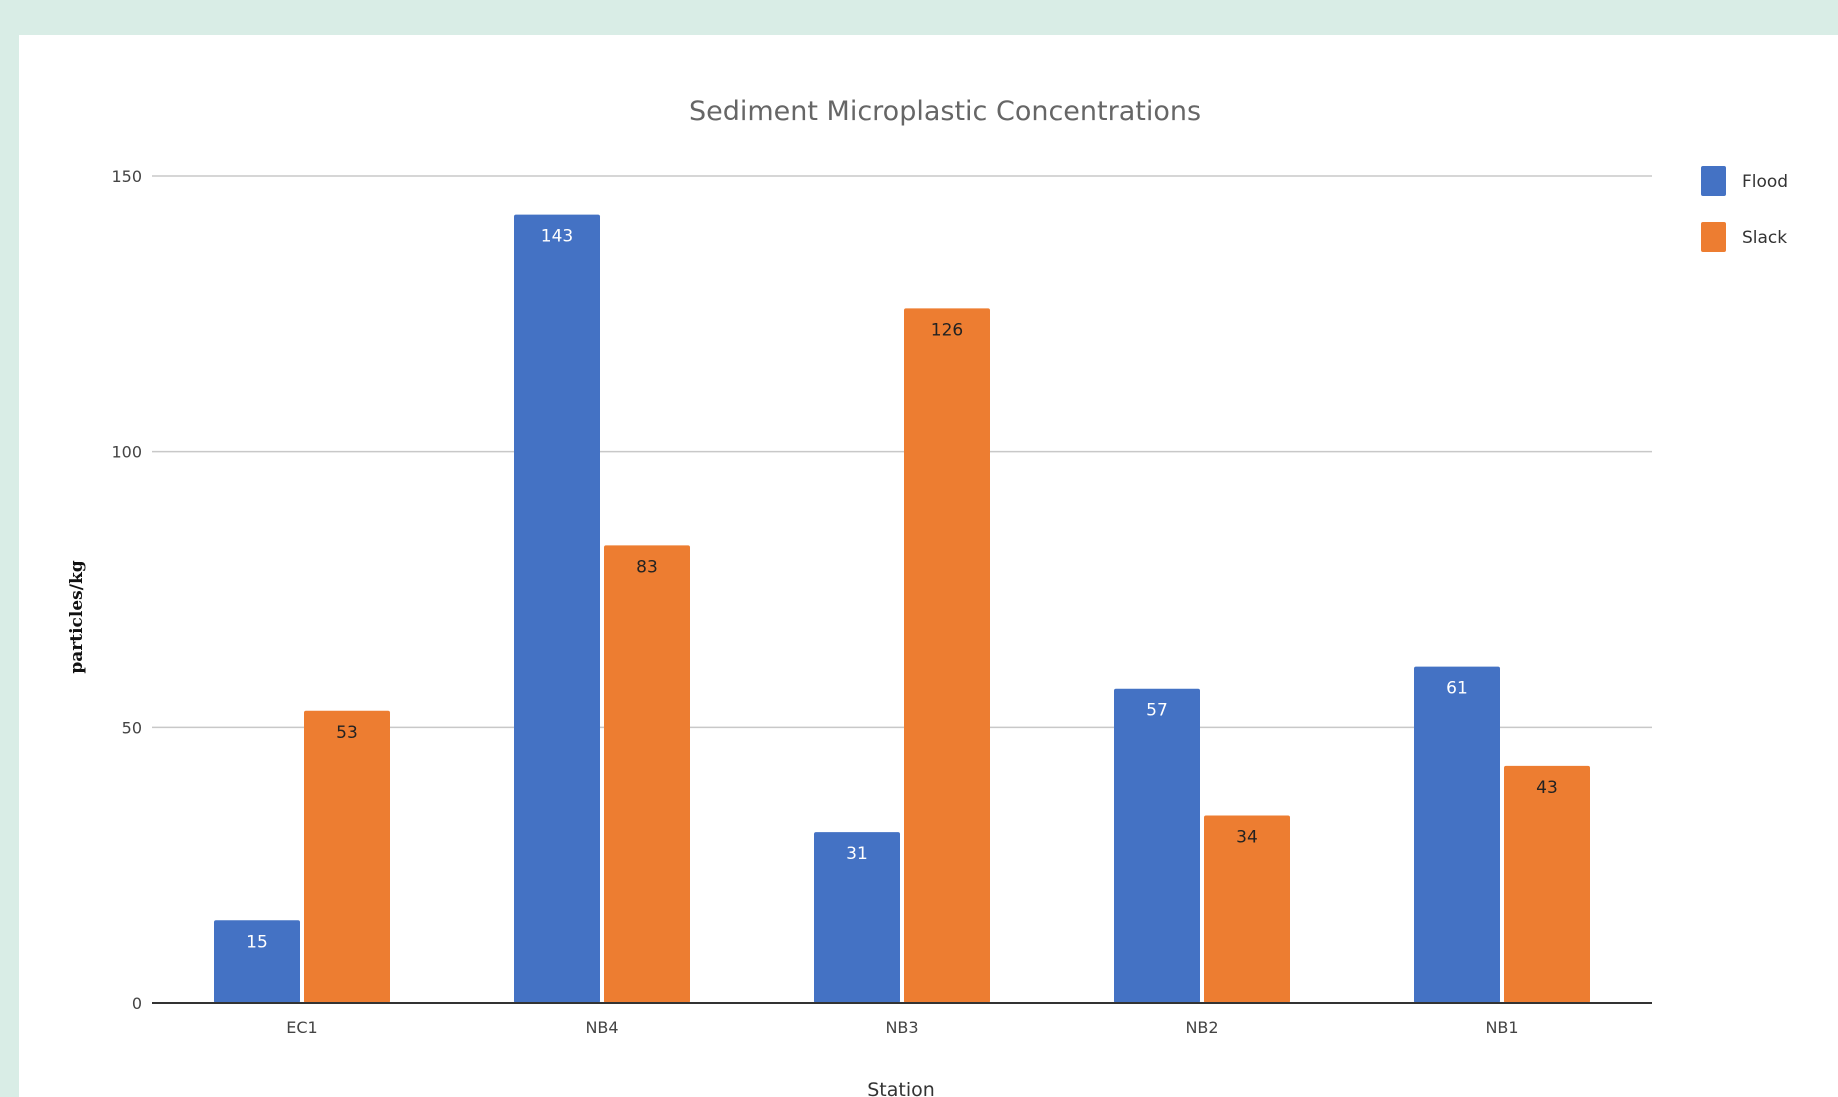  I want to click on data-label: 143, so click(557, 237).